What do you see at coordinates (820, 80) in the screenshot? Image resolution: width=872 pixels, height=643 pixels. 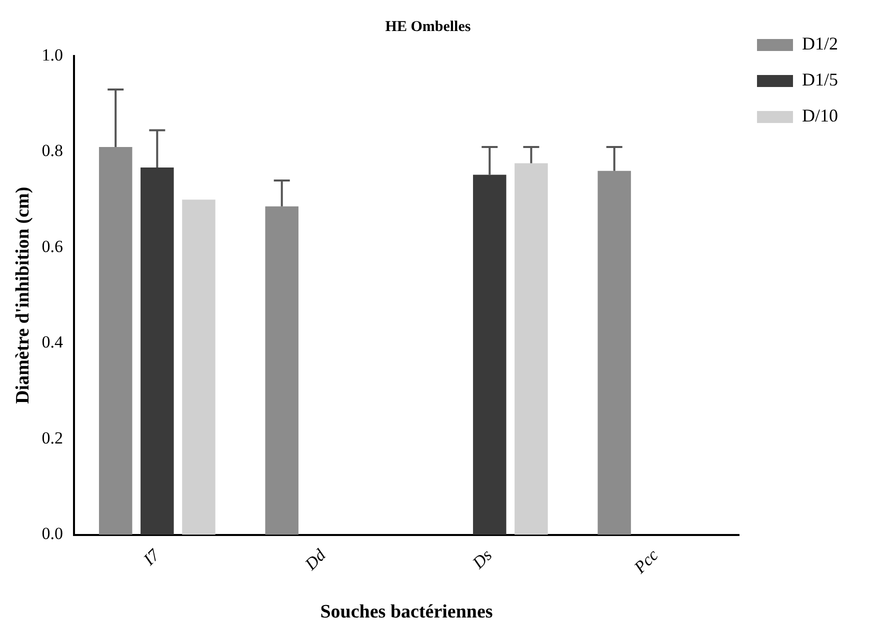 I see `legend-label: D1/5` at bounding box center [820, 80].